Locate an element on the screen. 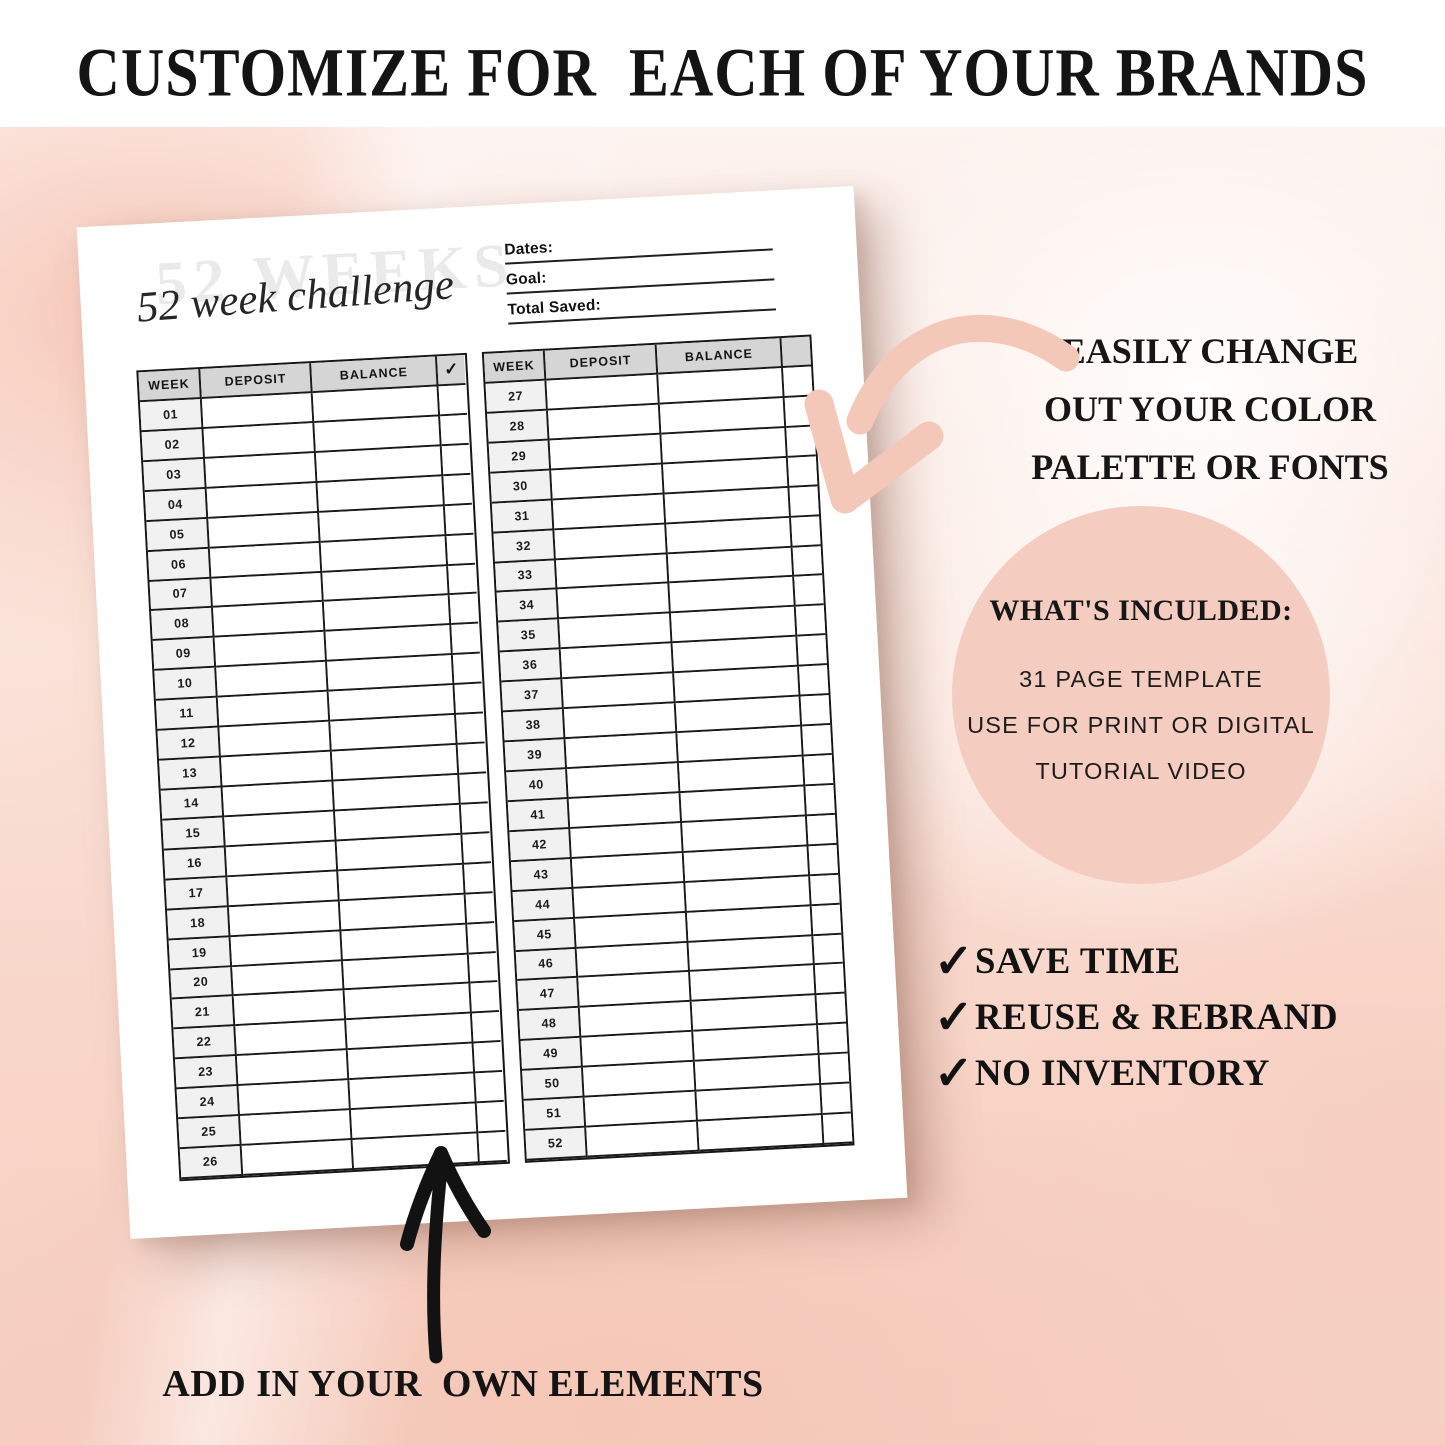  fields-block: Dates: Goal: Total Saved: is located at coordinates (640, 278).